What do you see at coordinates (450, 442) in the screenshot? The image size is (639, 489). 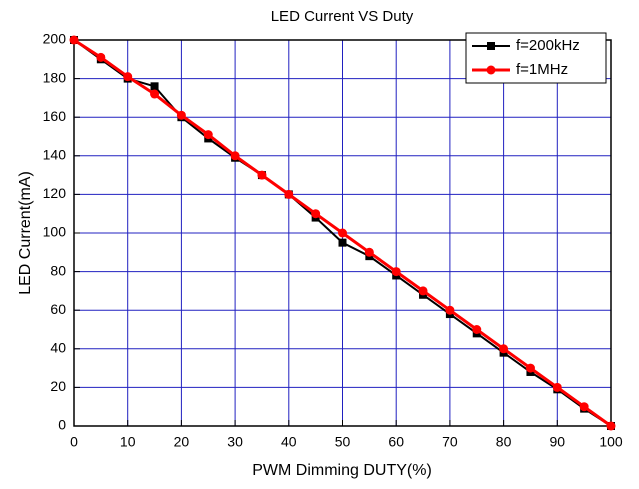 I see `x-tick-label: 70` at bounding box center [450, 442].